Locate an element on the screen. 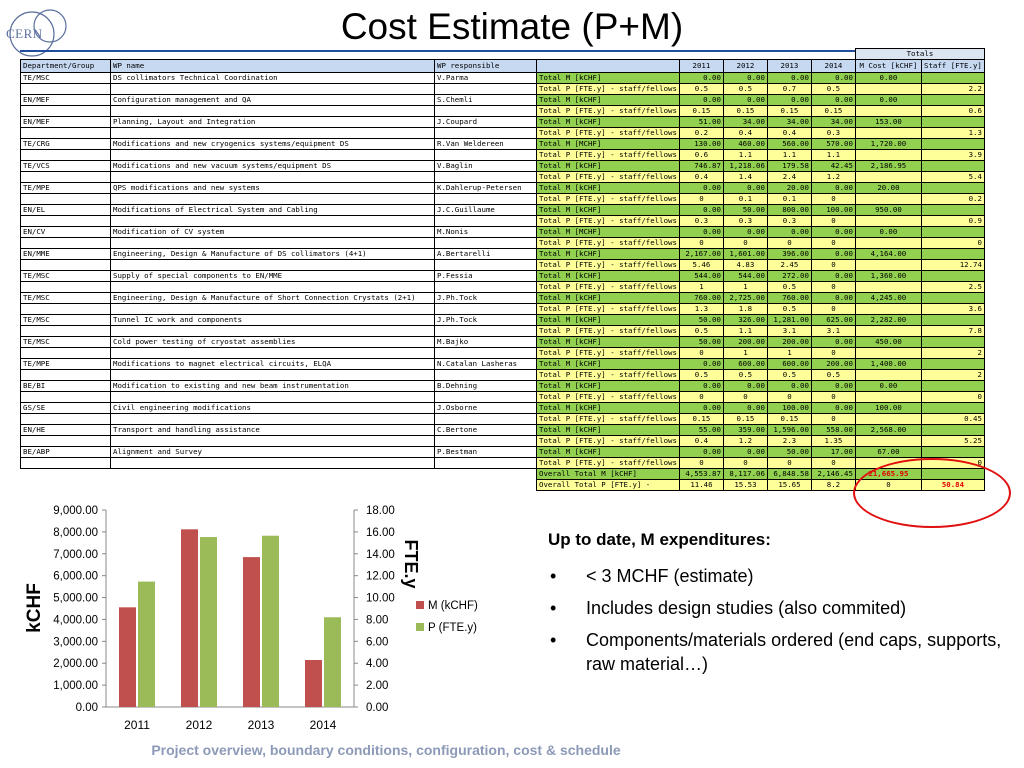  wp-responsible-cell: S.Chemli is located at coordinates (485, 100).